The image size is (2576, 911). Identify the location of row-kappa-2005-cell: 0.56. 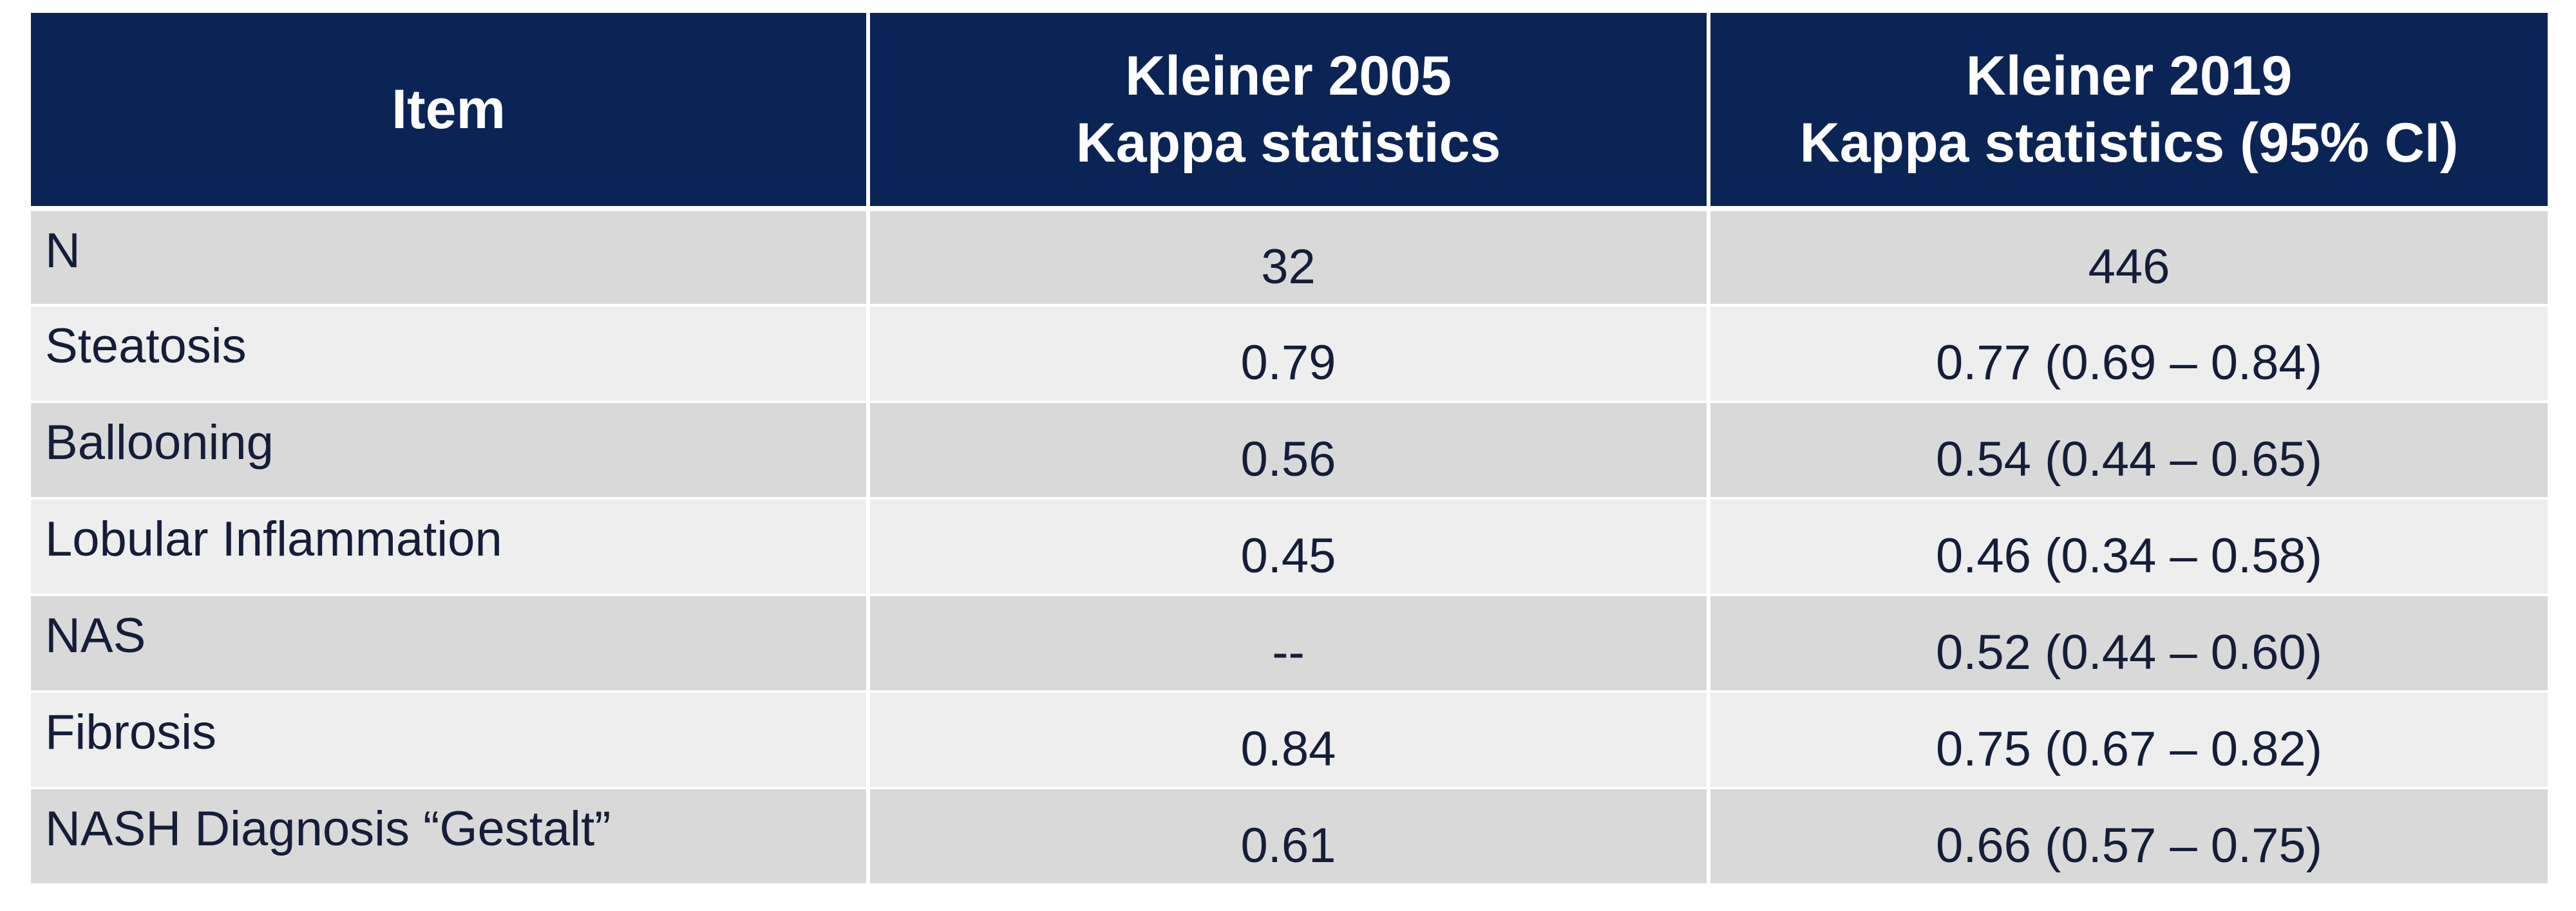
(1289, 451).